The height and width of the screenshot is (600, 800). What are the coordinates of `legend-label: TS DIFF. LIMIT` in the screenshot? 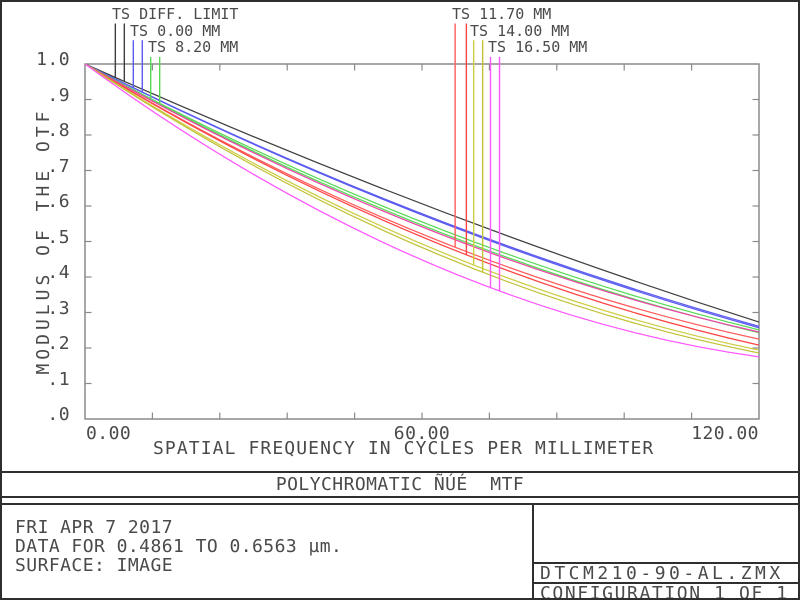 It's located at (175, 14).